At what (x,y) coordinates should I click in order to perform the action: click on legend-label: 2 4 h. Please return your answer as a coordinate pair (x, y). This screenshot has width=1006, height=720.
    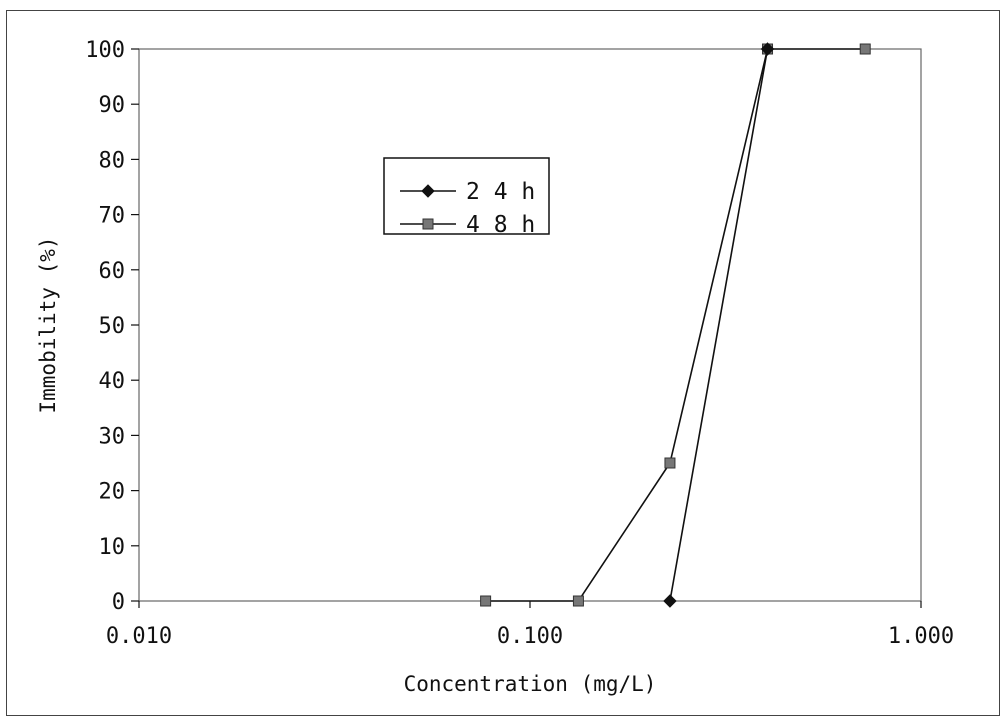
    Looking at the image, I should click on (500, 192).